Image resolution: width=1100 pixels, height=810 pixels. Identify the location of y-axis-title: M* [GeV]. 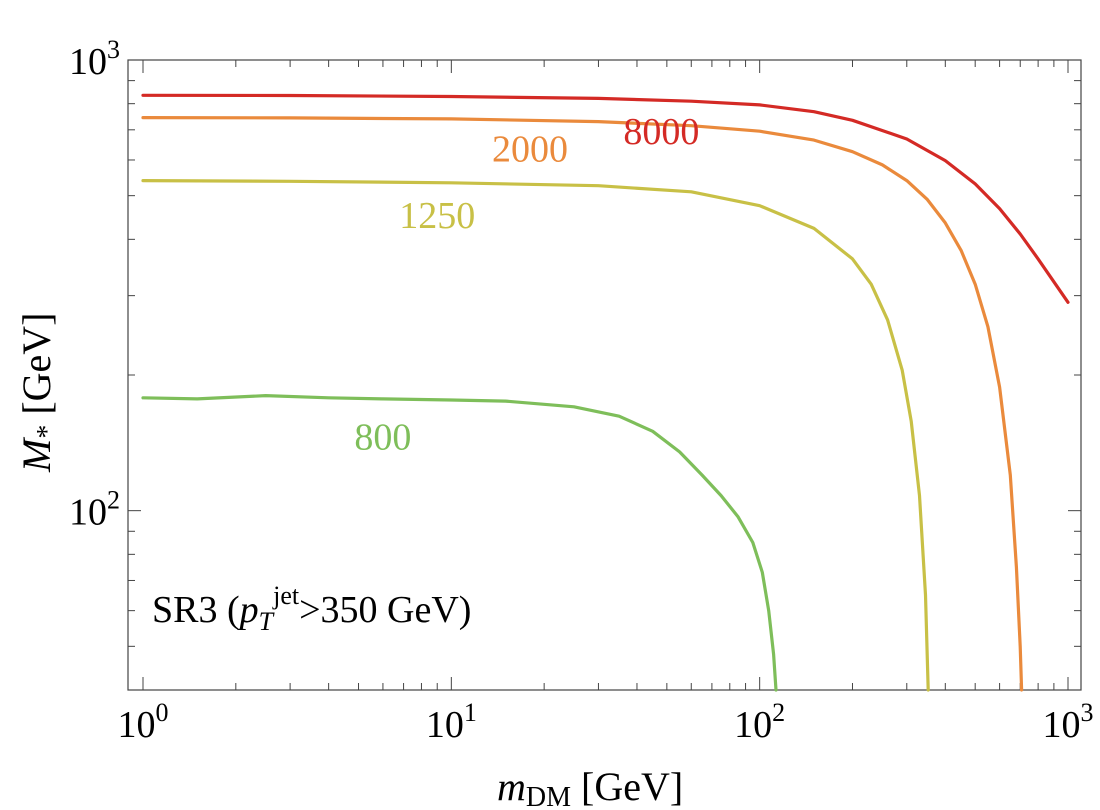
(38, 393).